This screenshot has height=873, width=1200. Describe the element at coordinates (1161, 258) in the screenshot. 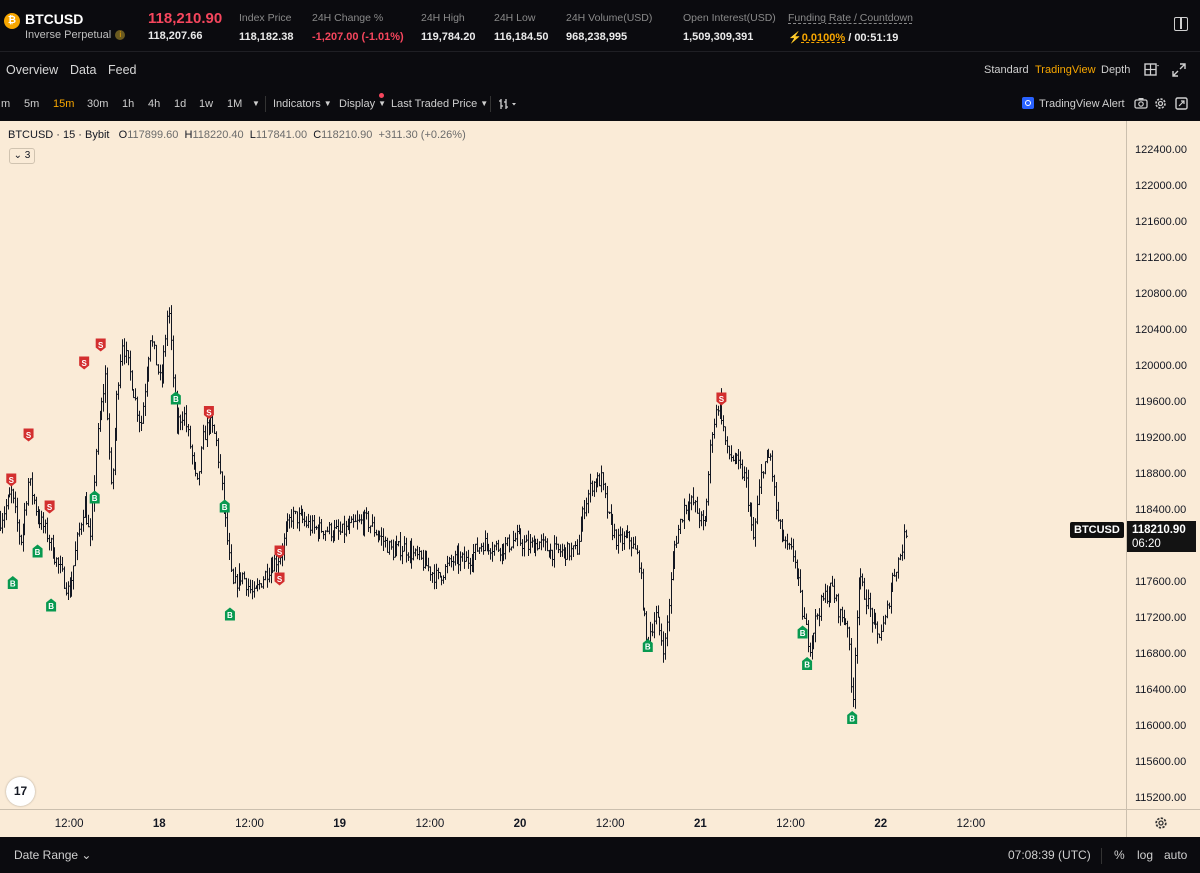

I see `price-tick-label: 121200.00` at that location.